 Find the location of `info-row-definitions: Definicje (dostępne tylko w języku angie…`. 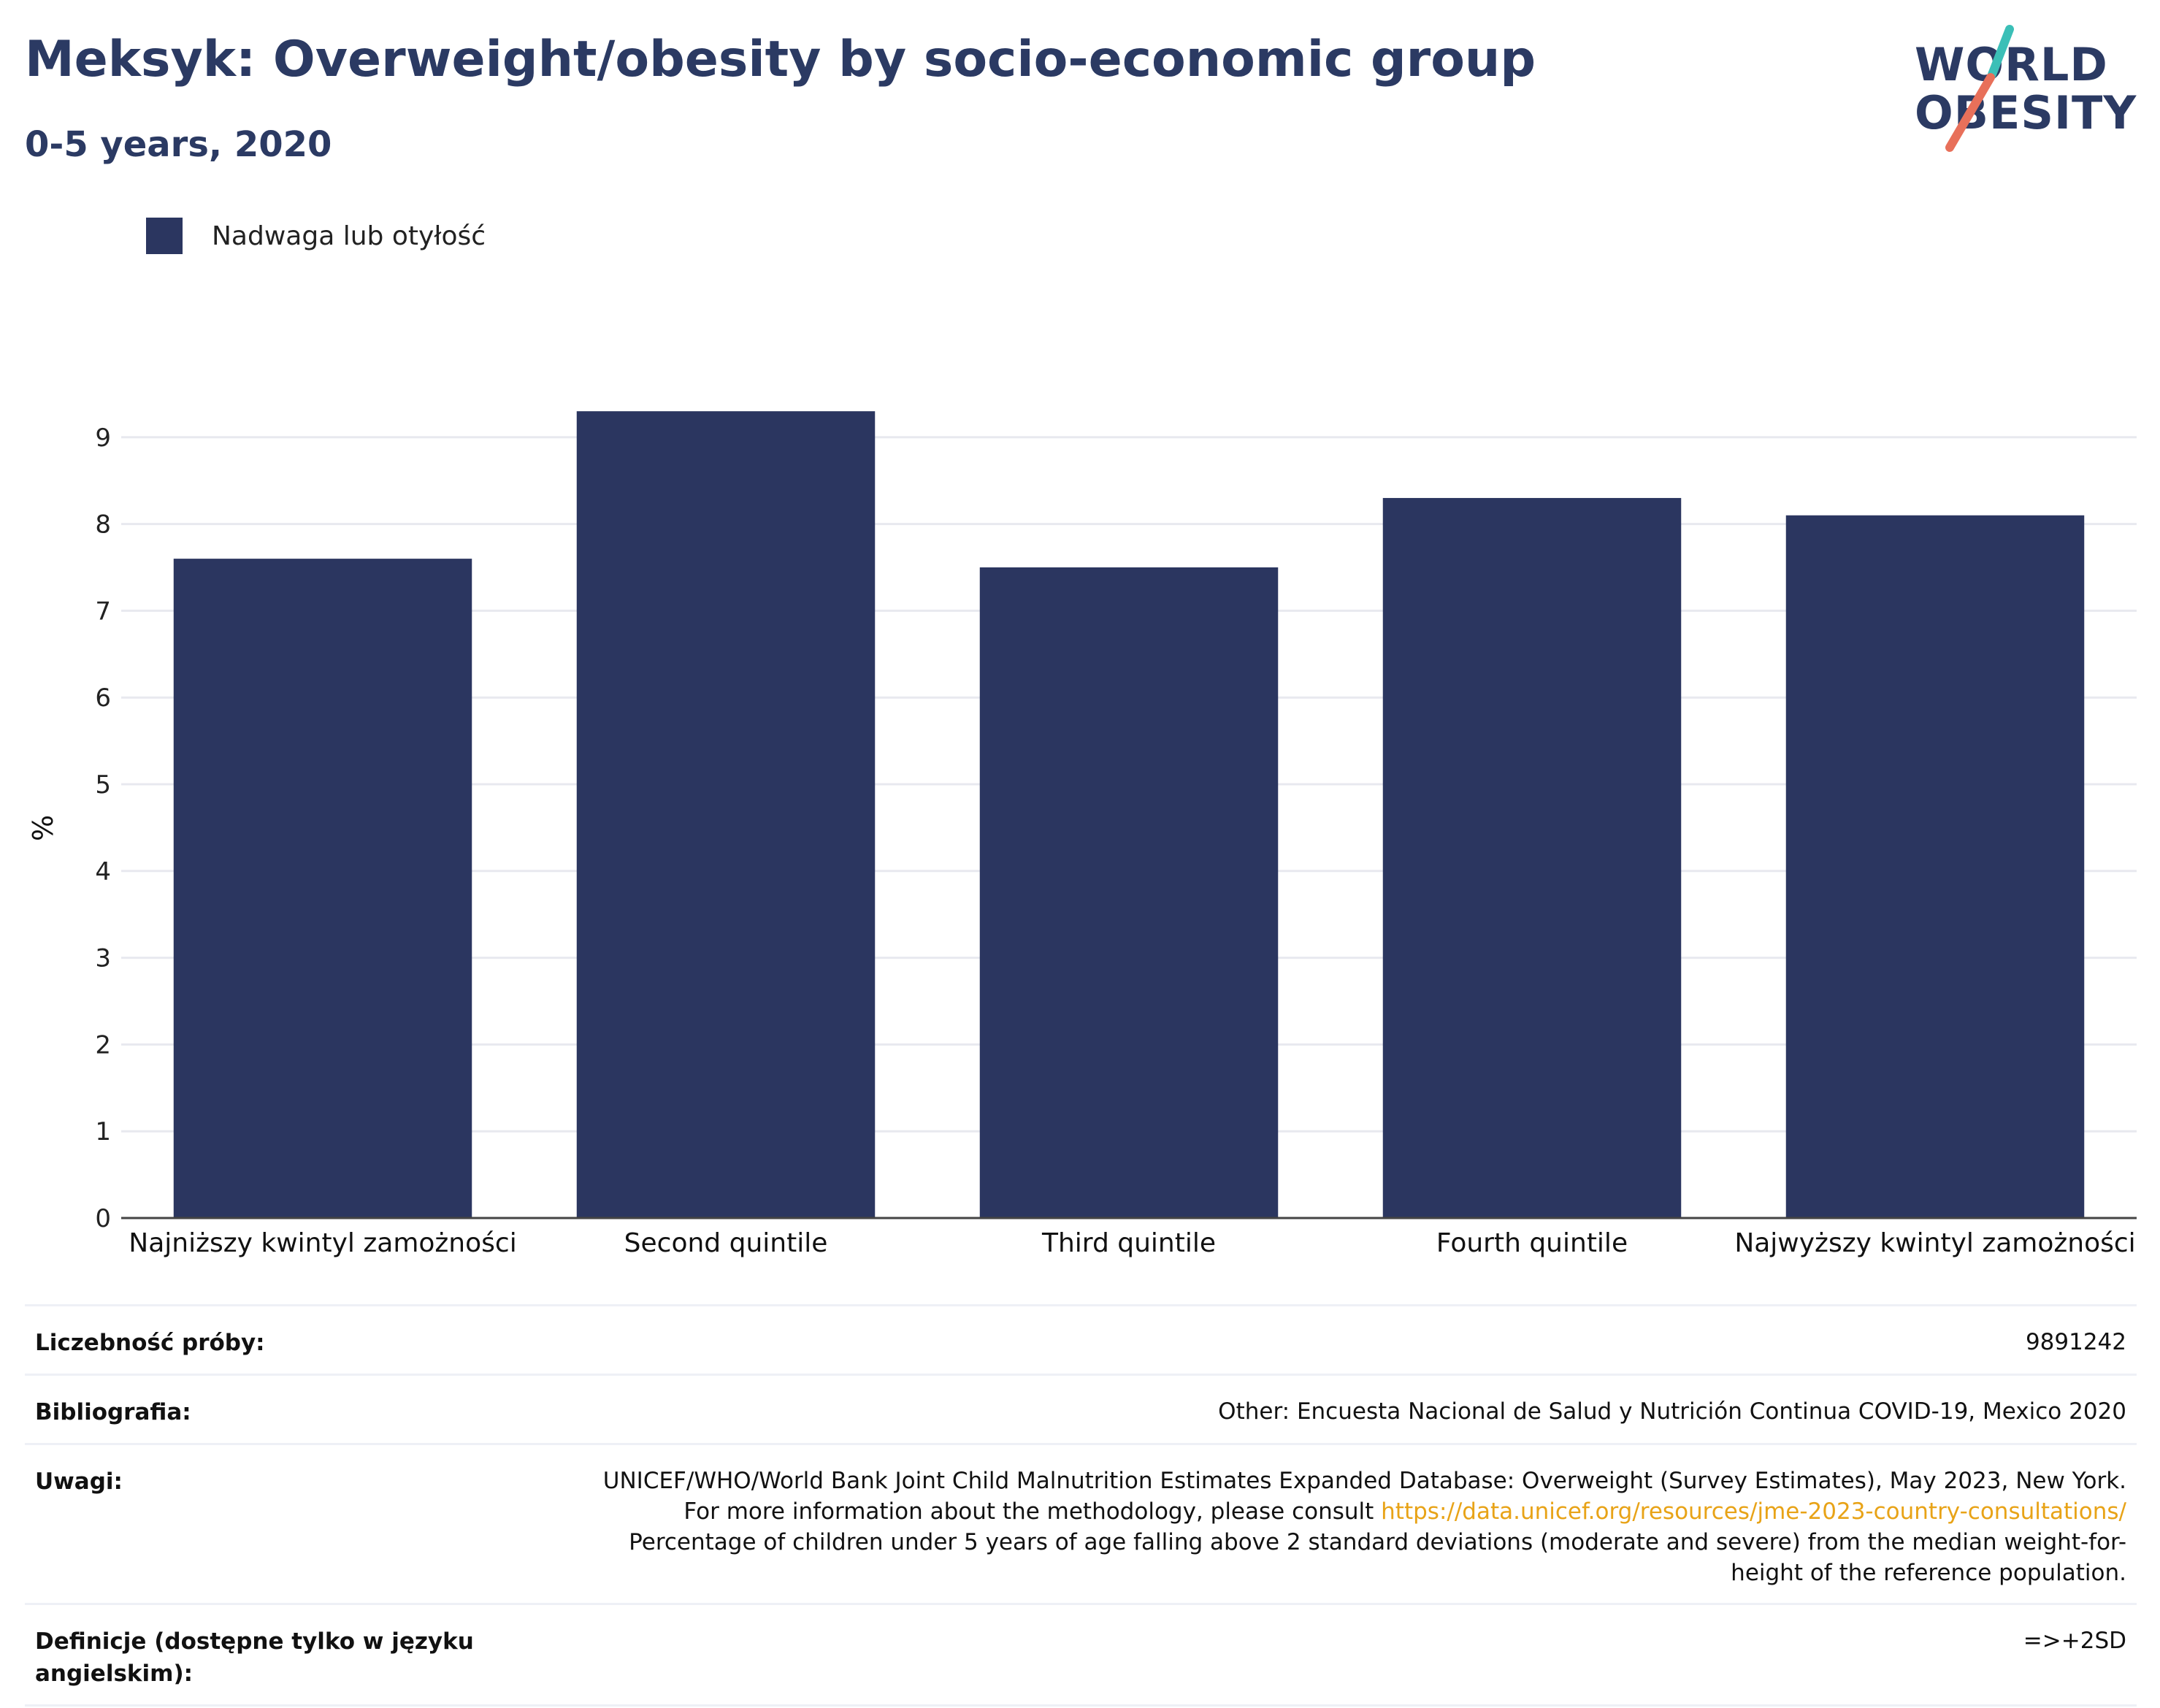

info-row-definitions: Definicje (dostępne tylko w języku angie… is located at coordinates (1081, 1655).